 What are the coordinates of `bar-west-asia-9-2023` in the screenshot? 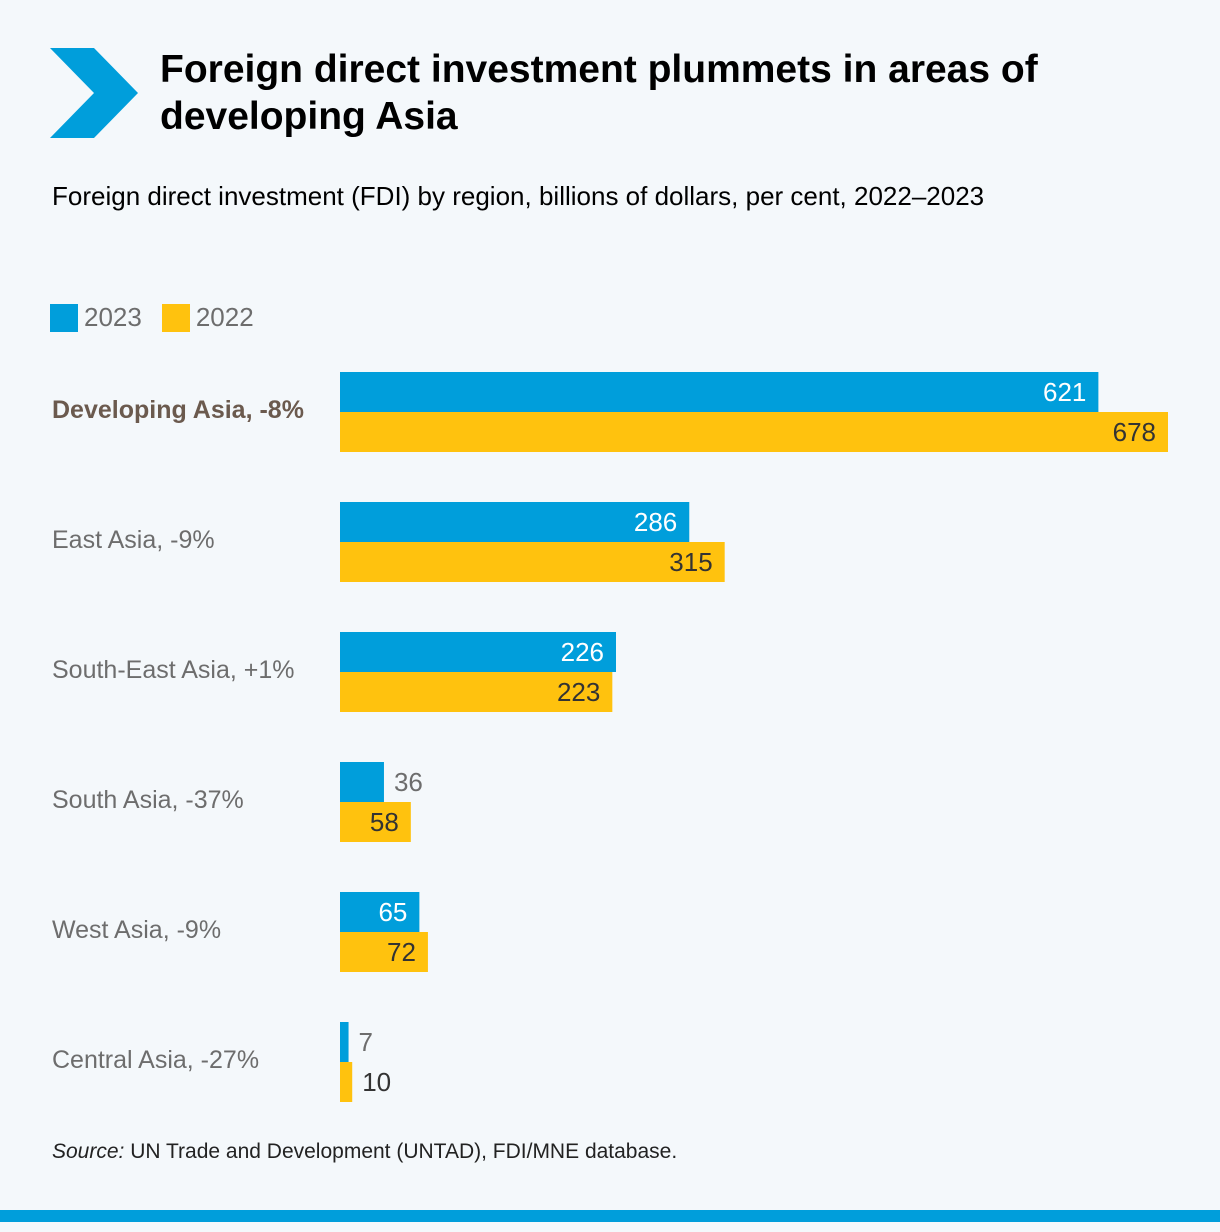 It's located at (380, 912).